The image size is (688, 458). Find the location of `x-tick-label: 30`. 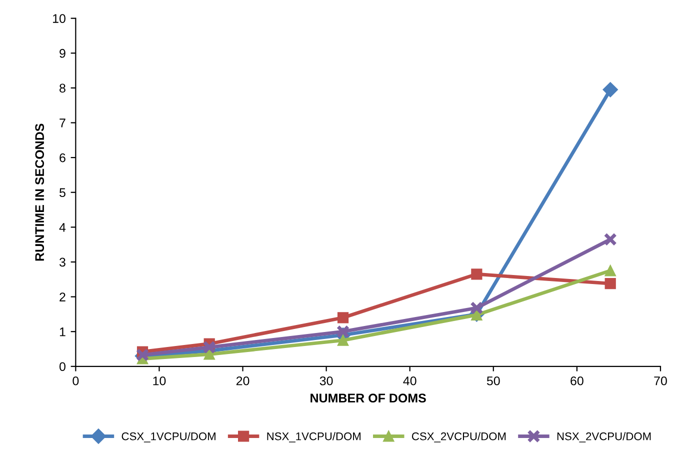

x-tick-label: 30 is located at coordinates (326, 381).